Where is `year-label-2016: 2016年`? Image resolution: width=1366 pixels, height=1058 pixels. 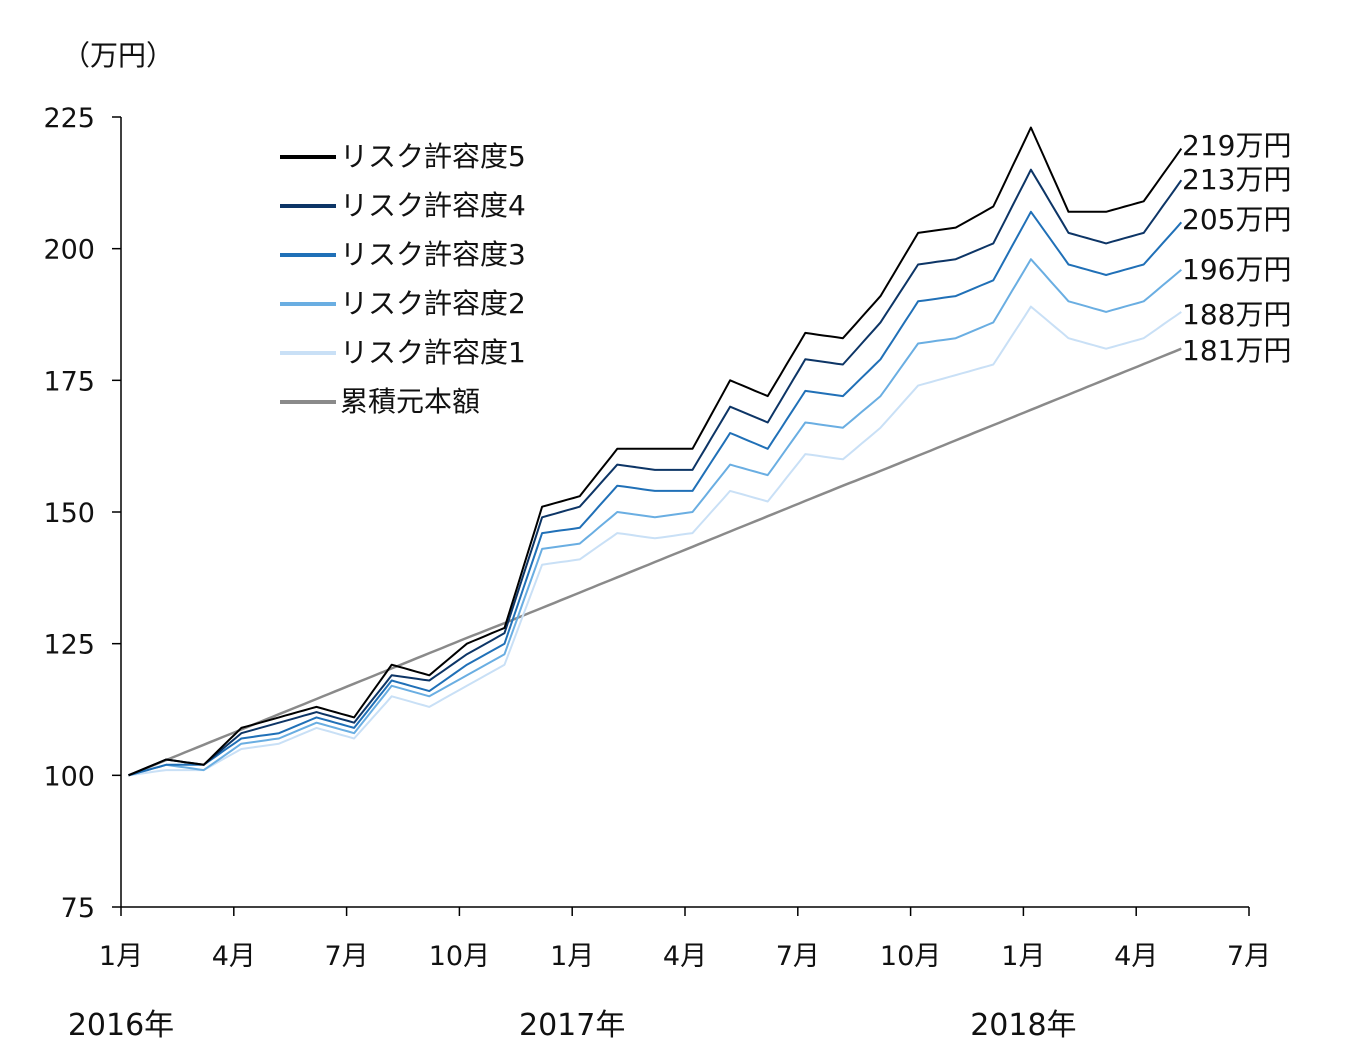
year-label-2016: 2016年 is located at coordinates (121, 1025).